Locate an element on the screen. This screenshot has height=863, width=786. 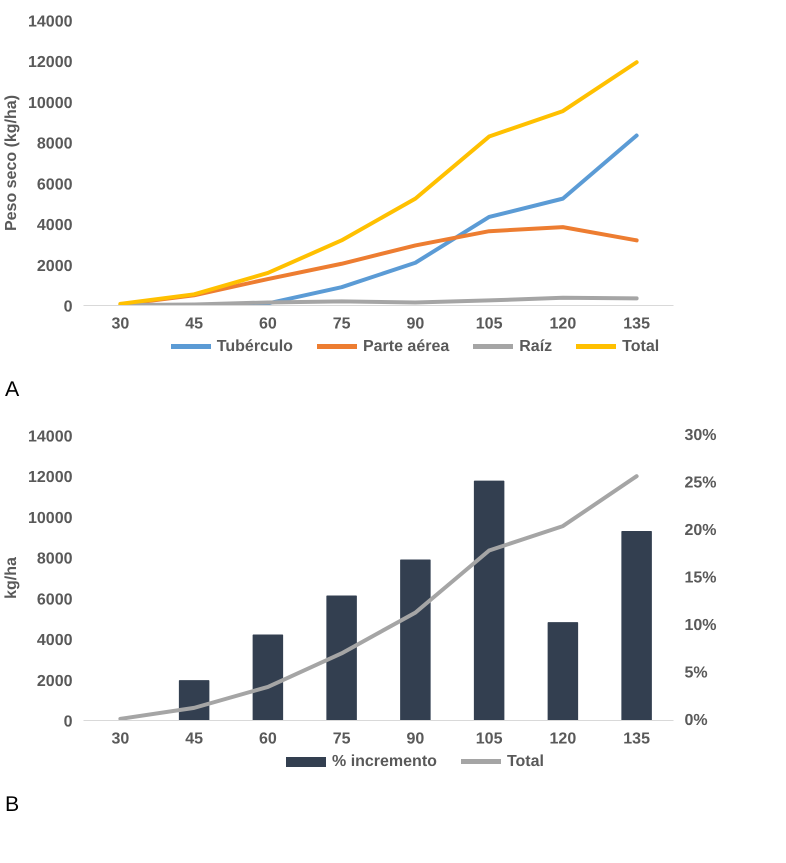
y2-tick-label: 20% is located at coordinates (700, 530).